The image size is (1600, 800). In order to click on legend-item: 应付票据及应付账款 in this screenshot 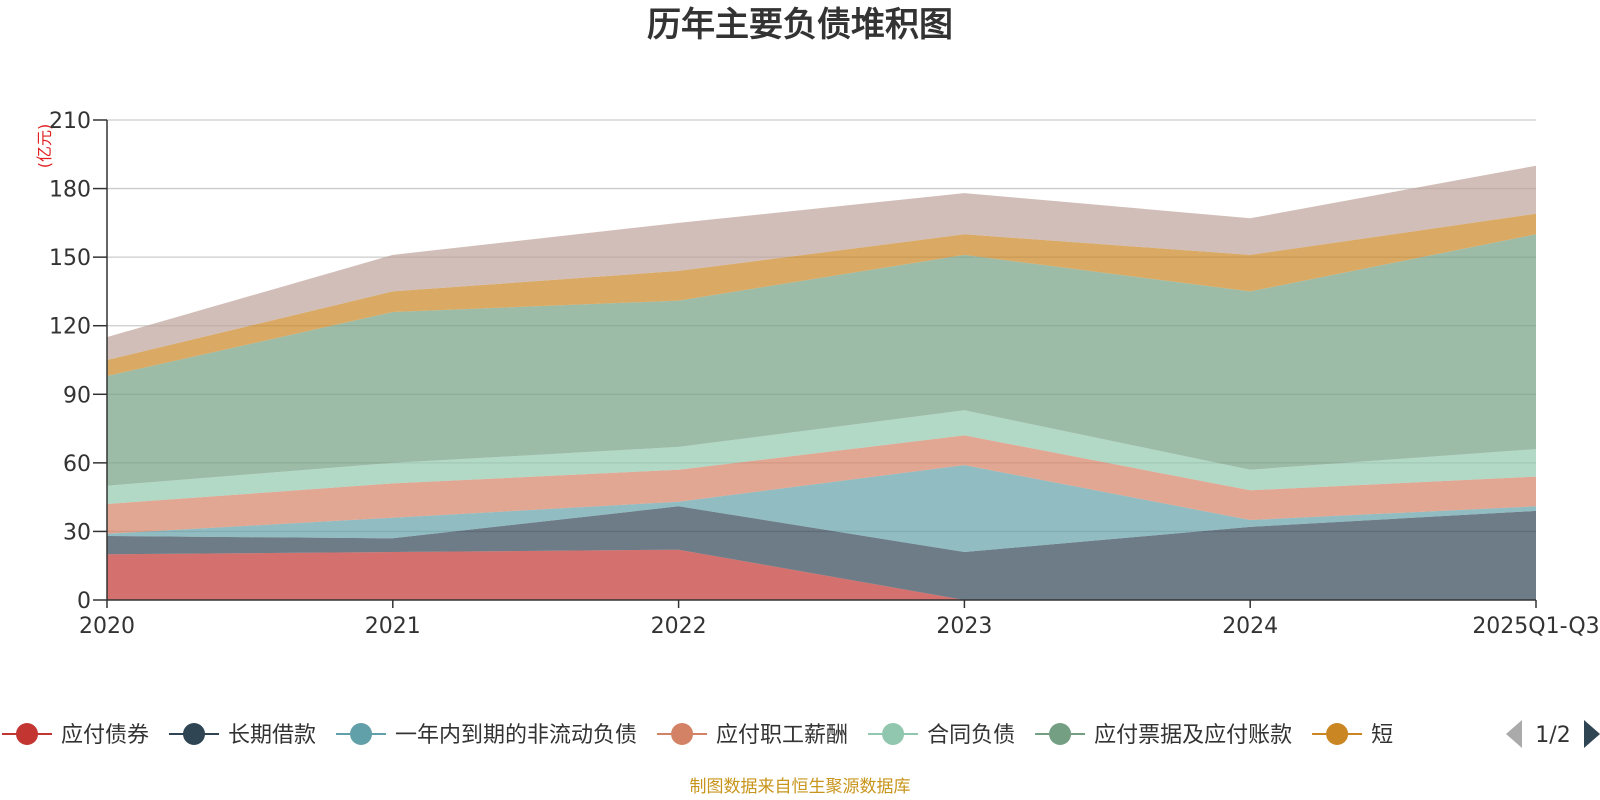, I will do `click(1163, 735)`.